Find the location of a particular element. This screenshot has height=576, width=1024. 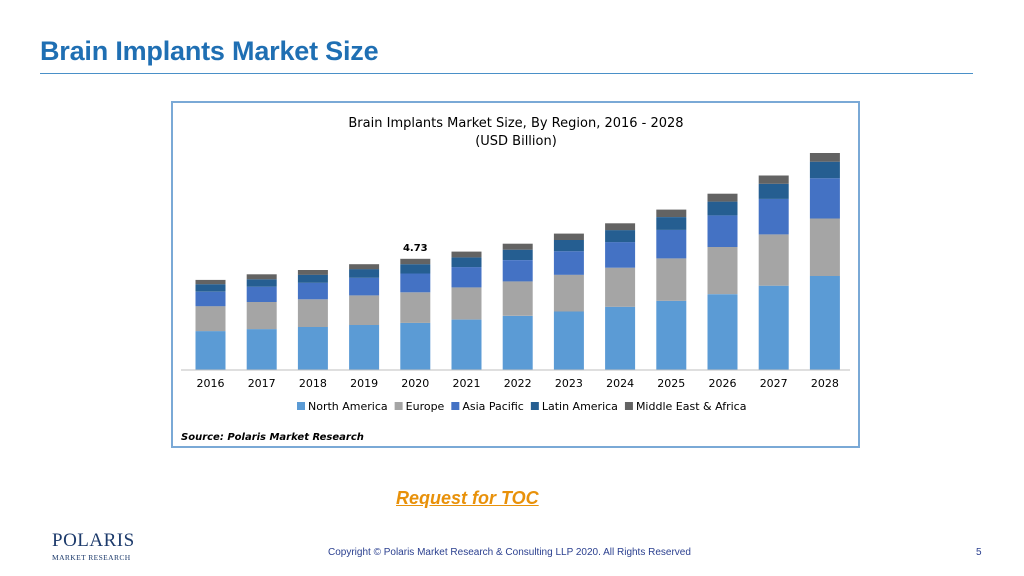

legend-label: North America is located at coordinates (348, 406).